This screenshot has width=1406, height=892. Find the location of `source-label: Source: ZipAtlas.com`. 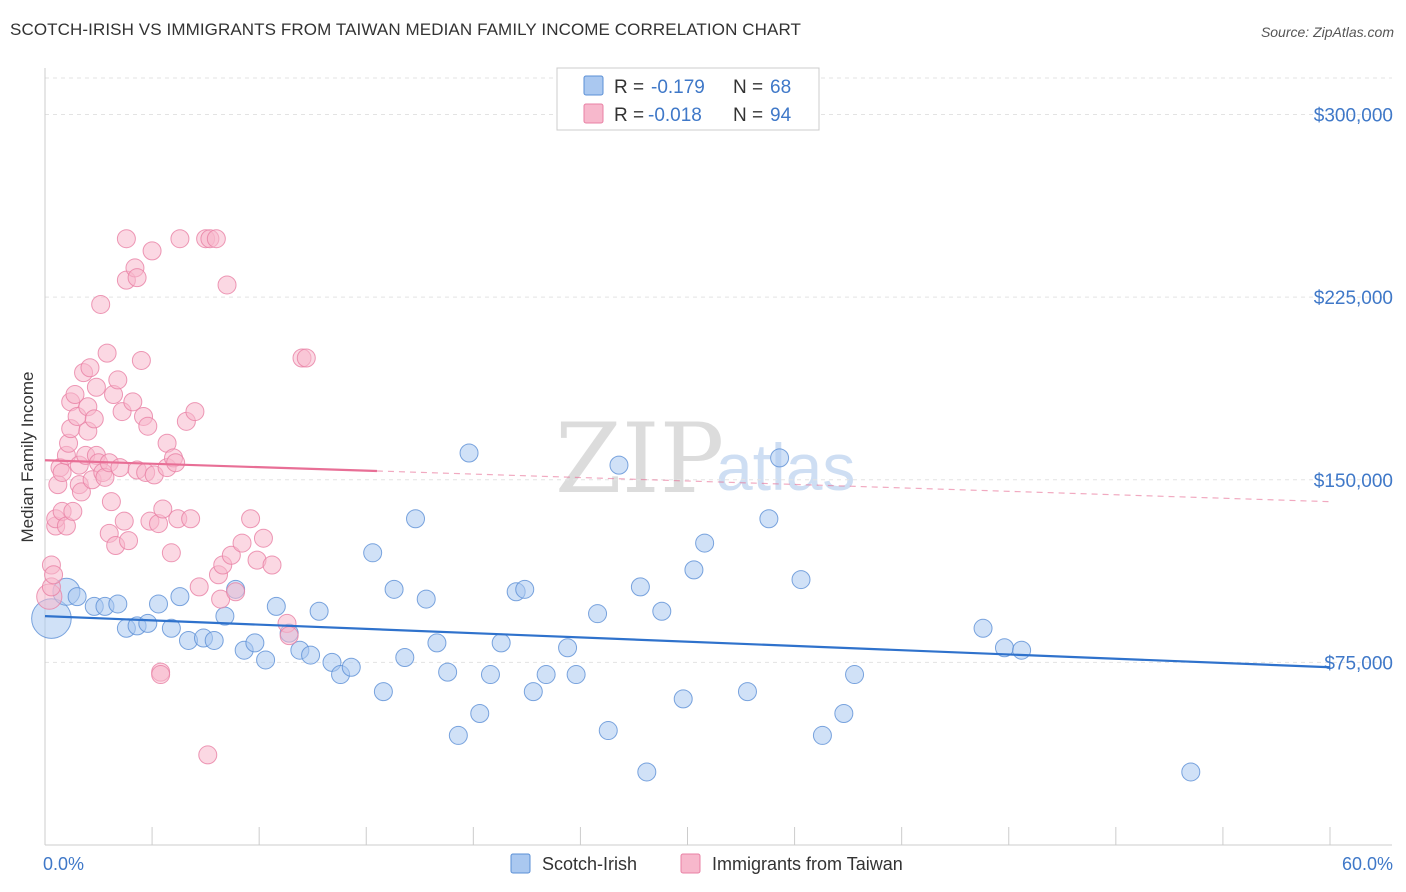

source-label: Source: ZipAtlas.com is located at coordinates (1327, 32).